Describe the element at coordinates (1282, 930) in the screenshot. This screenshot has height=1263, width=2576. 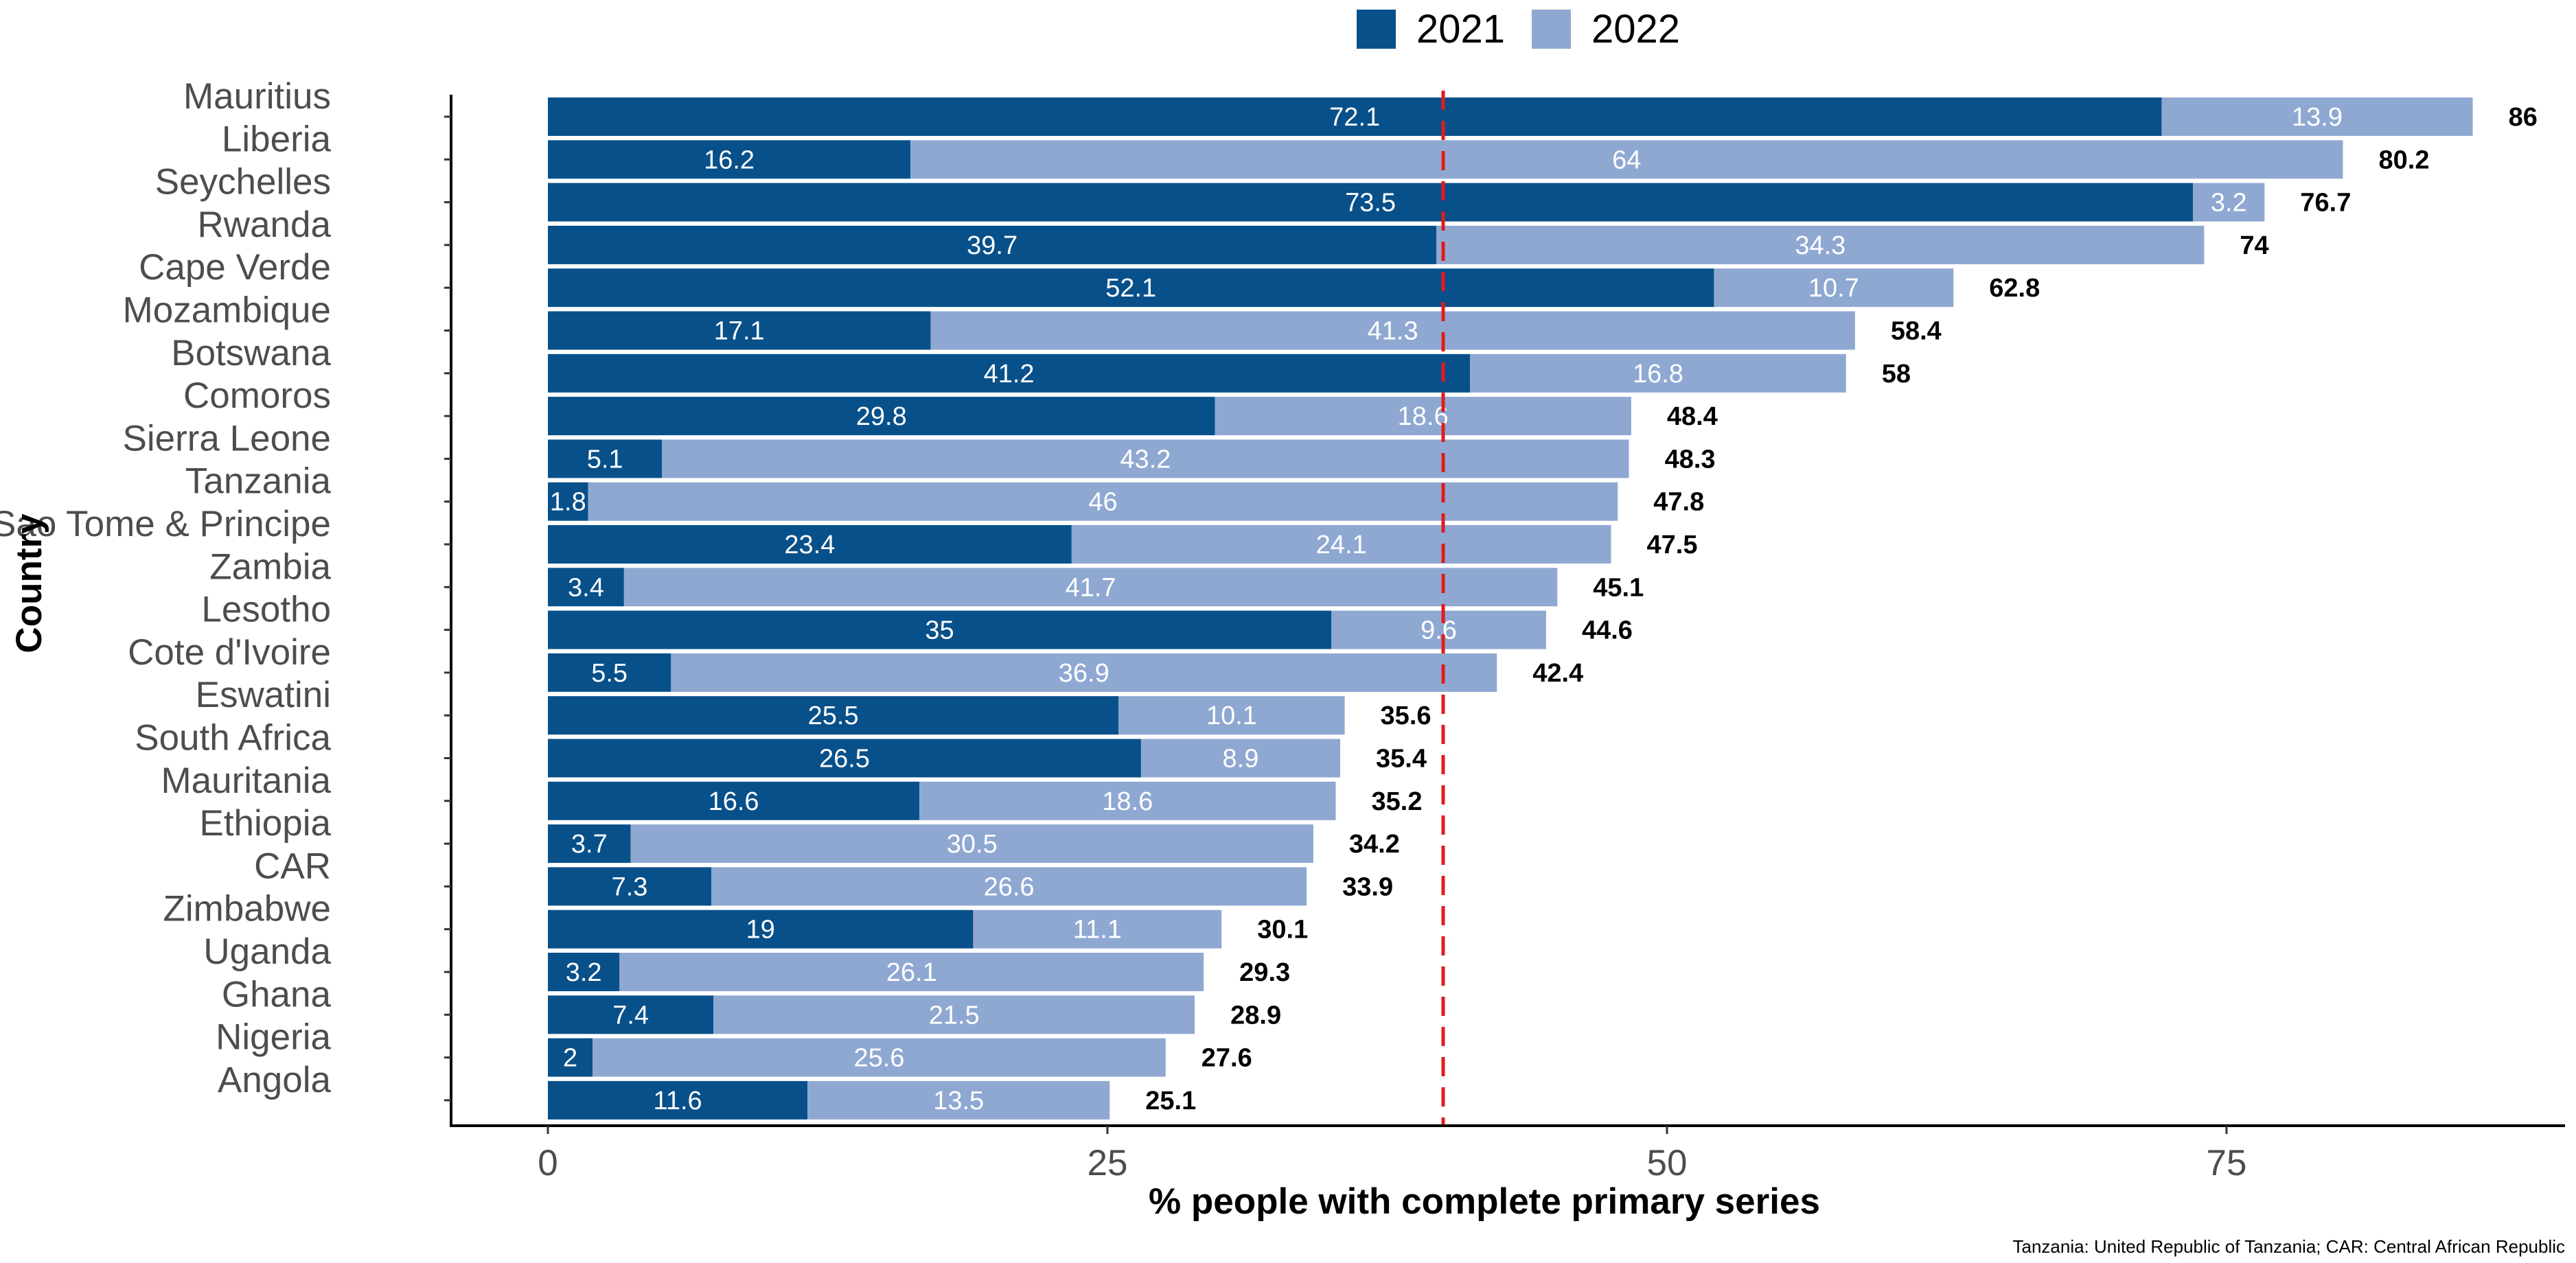
I see `total-label-19: 30.1` at that location.